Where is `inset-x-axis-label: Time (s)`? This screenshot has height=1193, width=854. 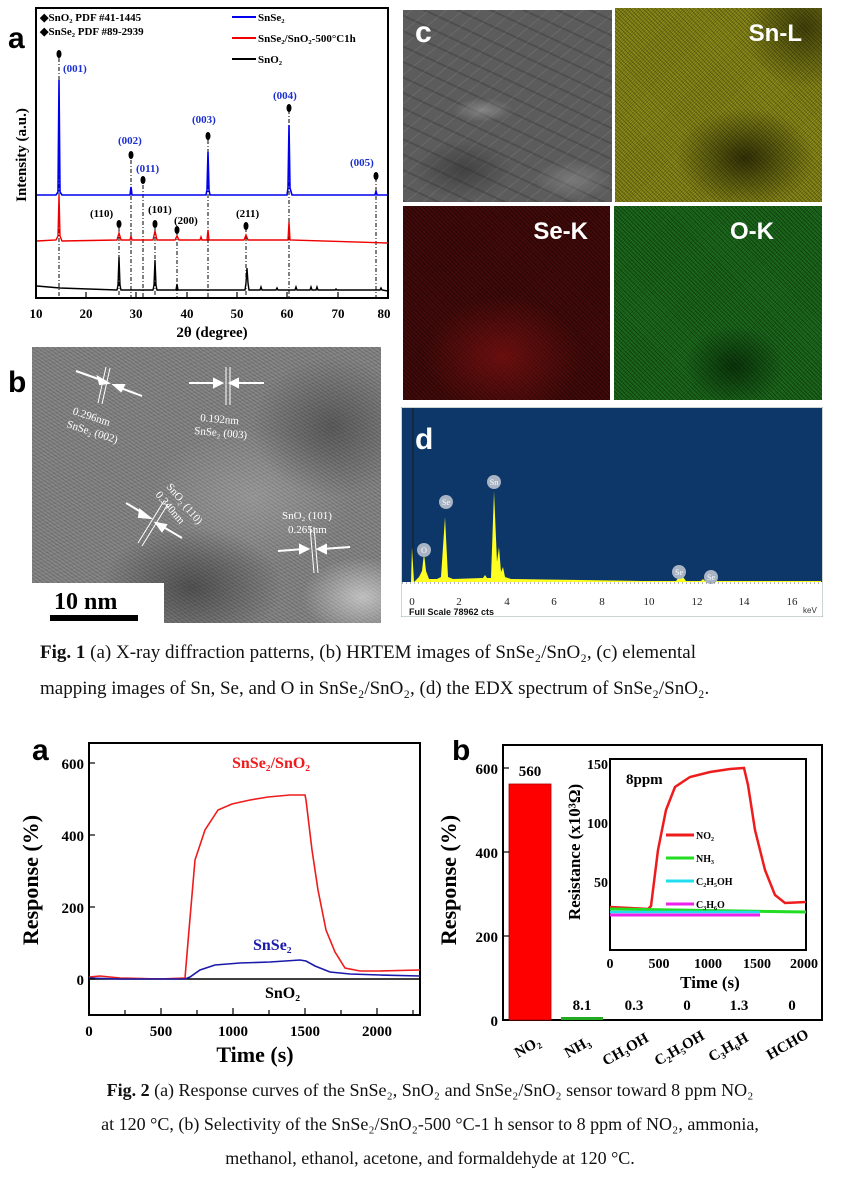 inset-x-axis-label: Time (s) is located at coordinates (710, 982).